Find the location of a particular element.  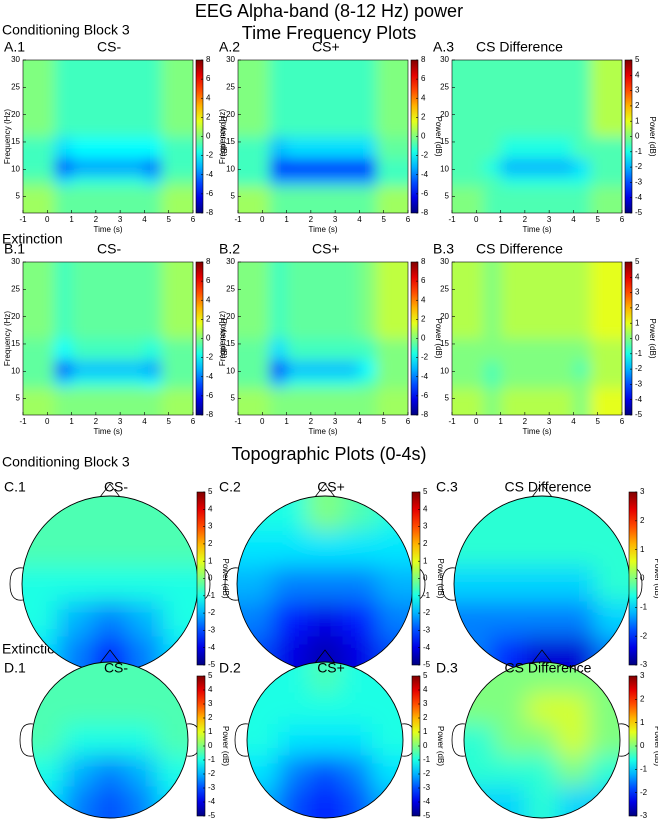

colorbar-tick-label: 6 is located at coordinates (423, 78).